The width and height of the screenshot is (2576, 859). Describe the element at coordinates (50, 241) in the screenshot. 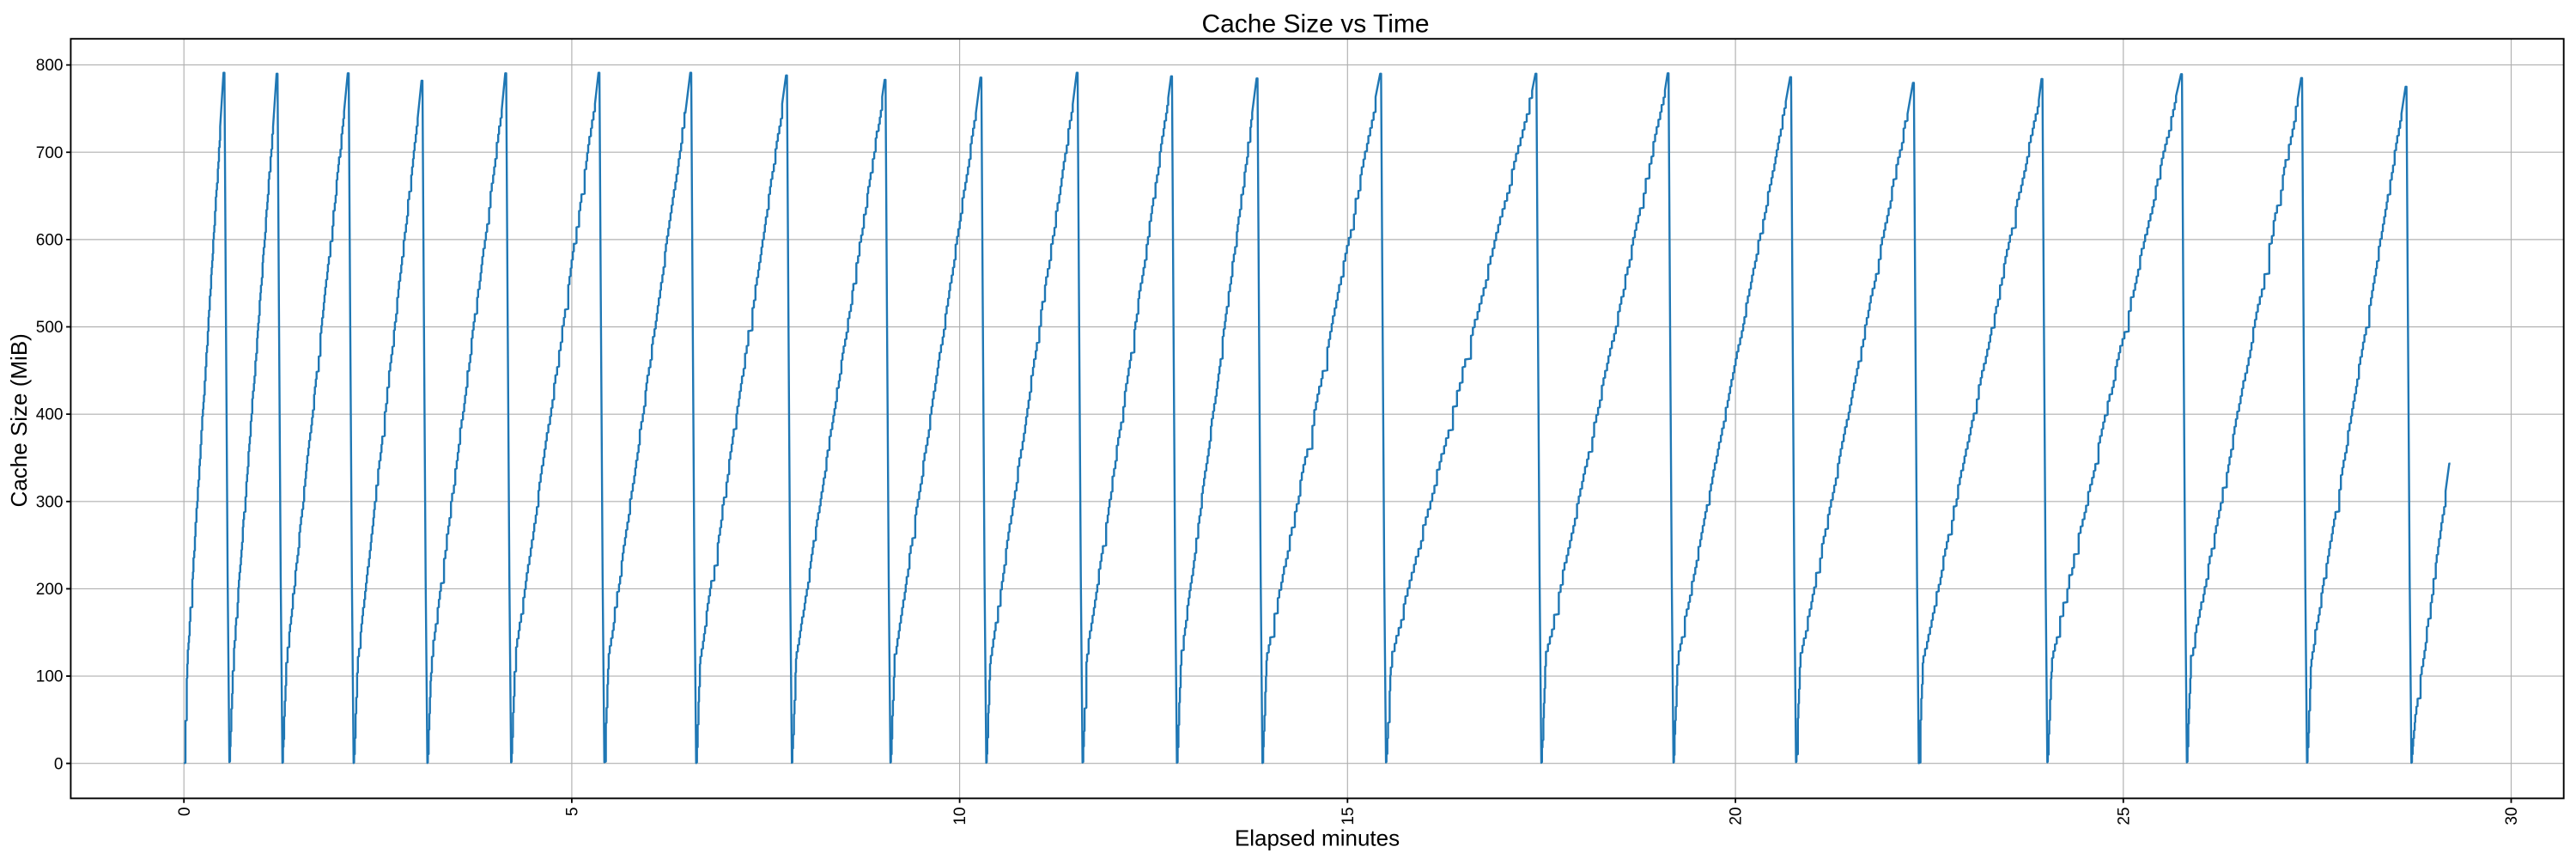

I see `svg-text: 600` at that location.